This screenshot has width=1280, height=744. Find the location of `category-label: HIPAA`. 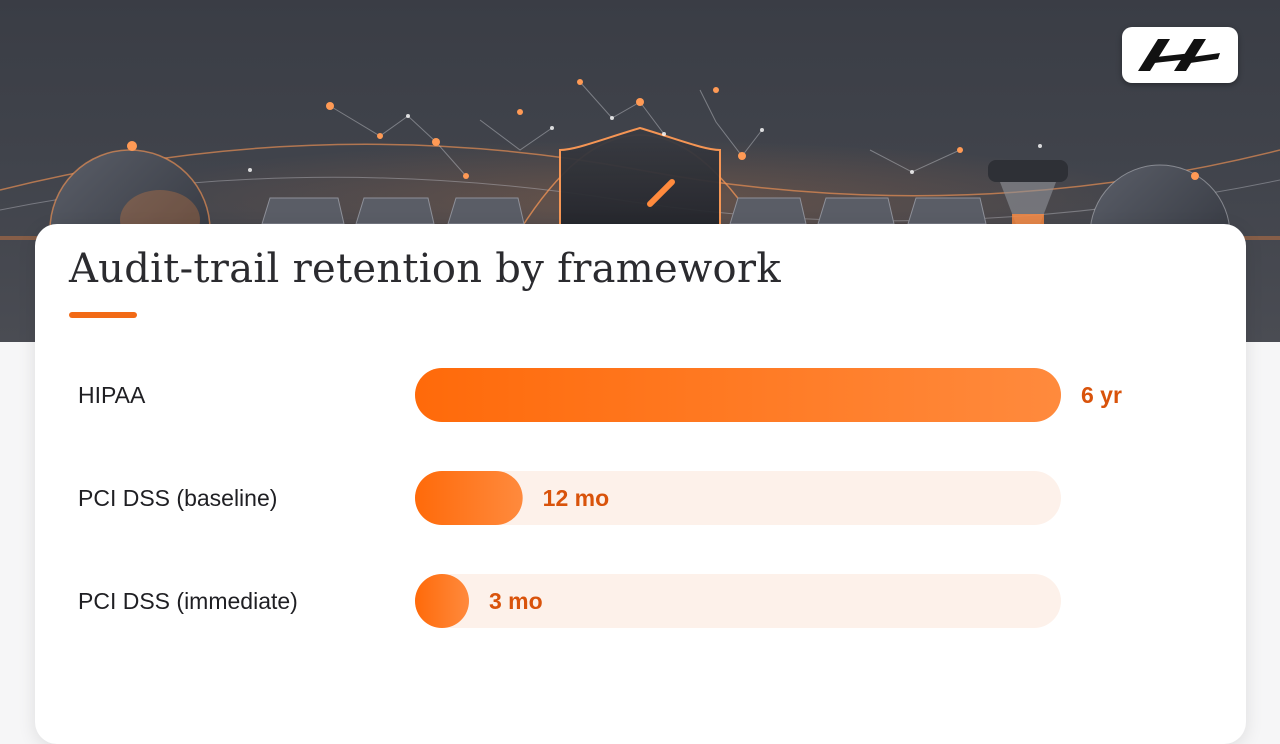

category-label: HIPAA is located at coordinates (112, 395).